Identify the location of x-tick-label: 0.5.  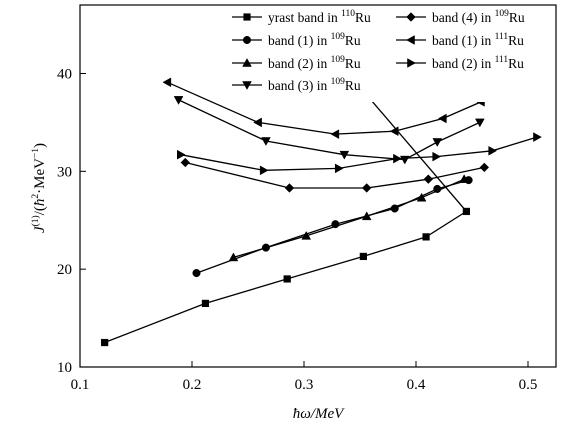
(528, 385).